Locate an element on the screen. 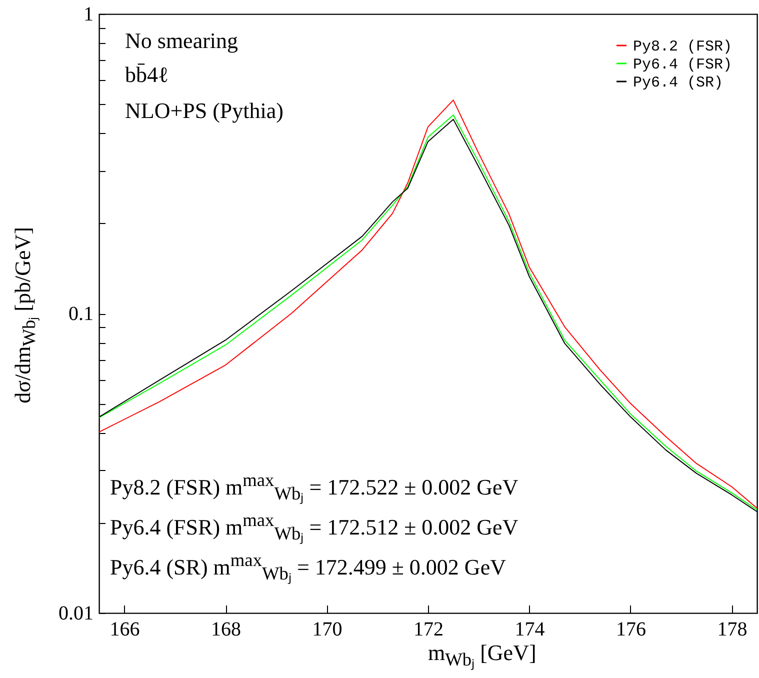  y-tick-label: 0.01 is located at coordinates (76, 613).